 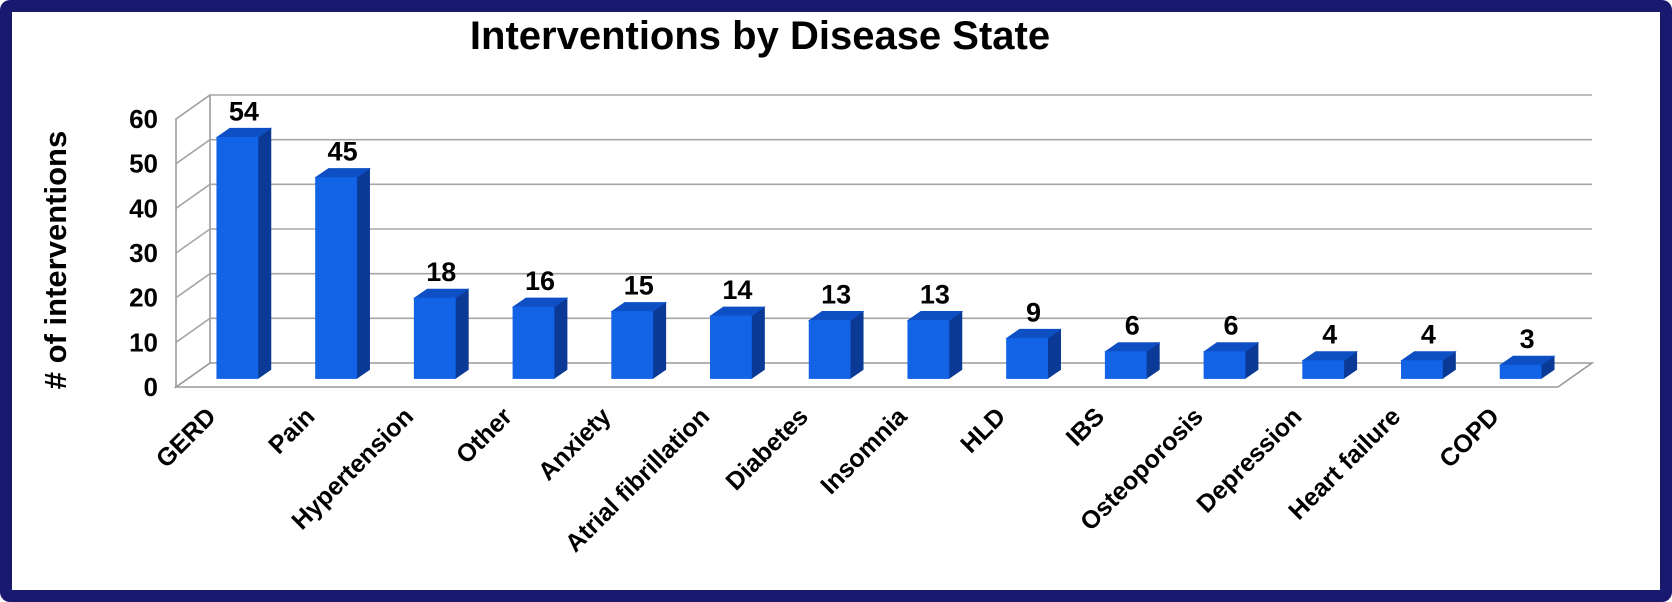 I want to click on y-tick-label: 10, so click(x=143, y=342).